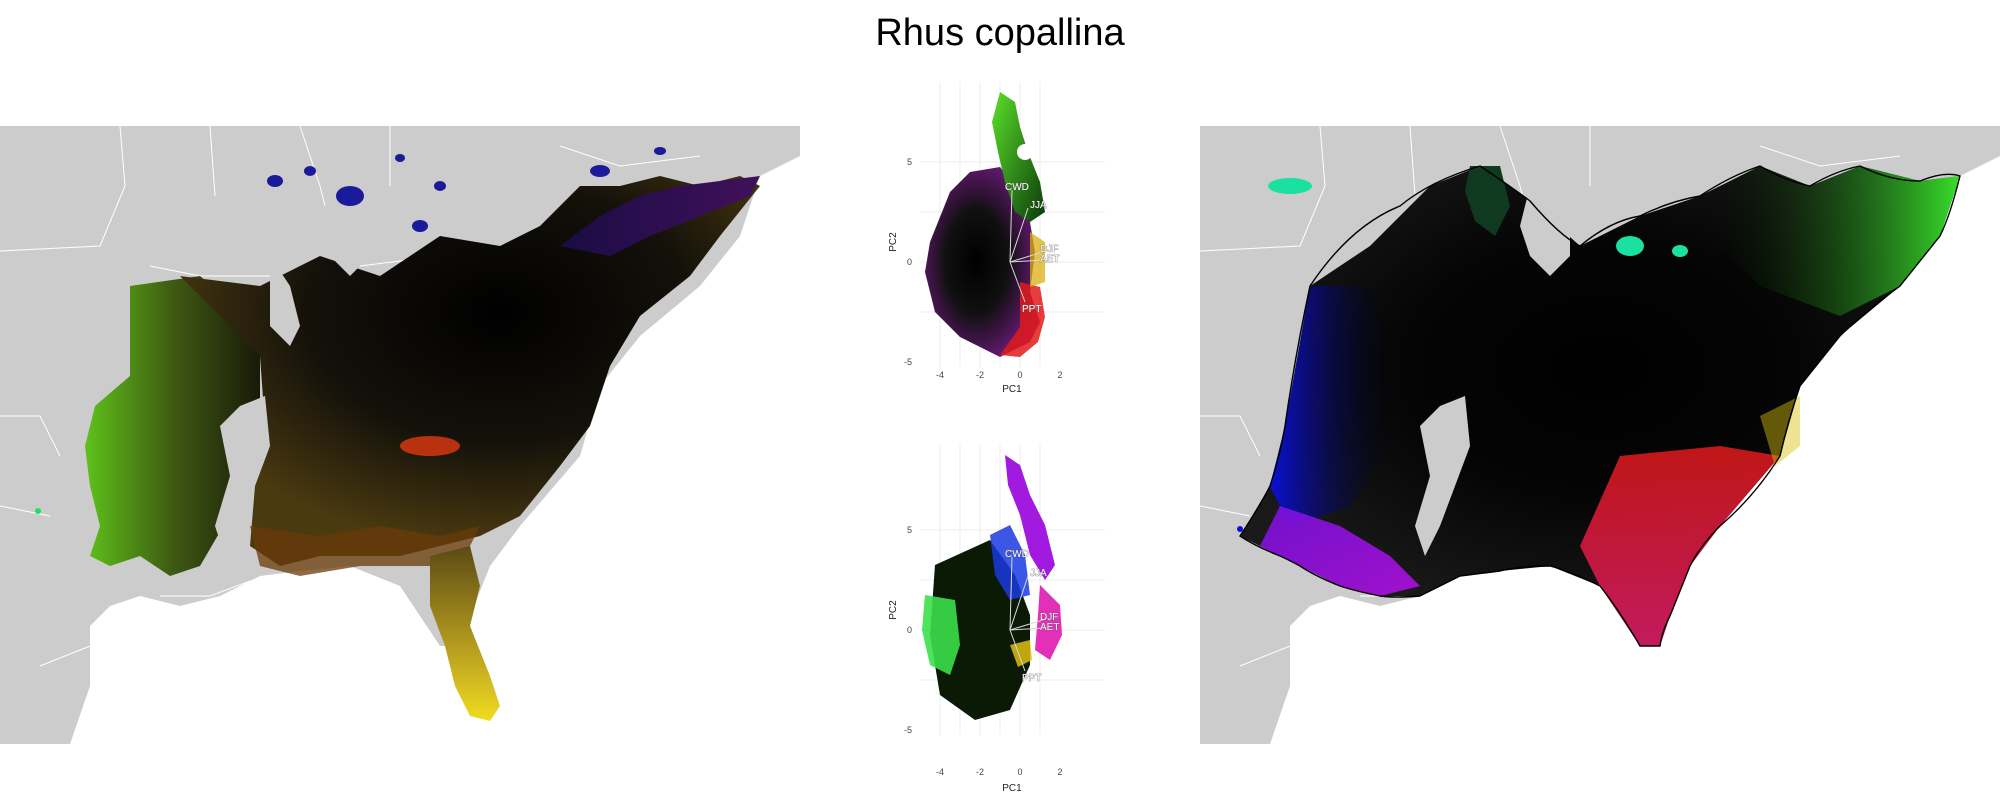 This screenshot has width=2000, height=800. What do you see at coordinates (1545, 221) in the screenshot?
I see `lake-michigan-gap` at bounding box center [1545, 221].